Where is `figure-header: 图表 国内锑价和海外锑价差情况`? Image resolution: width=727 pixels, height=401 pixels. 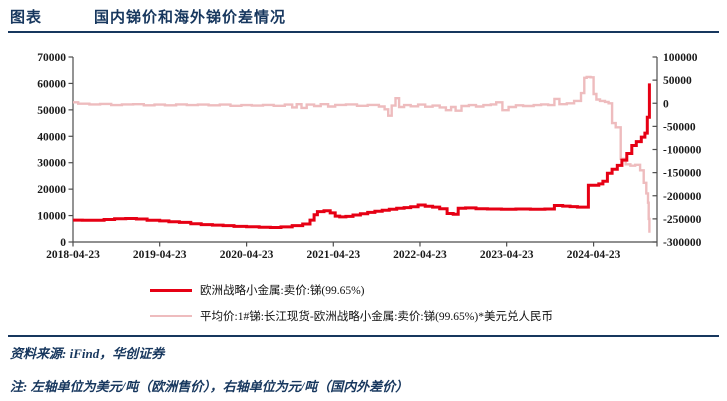 figure-header: 图表 国内锑价和海外锑价差情况 is located at coordinates (148, 16).